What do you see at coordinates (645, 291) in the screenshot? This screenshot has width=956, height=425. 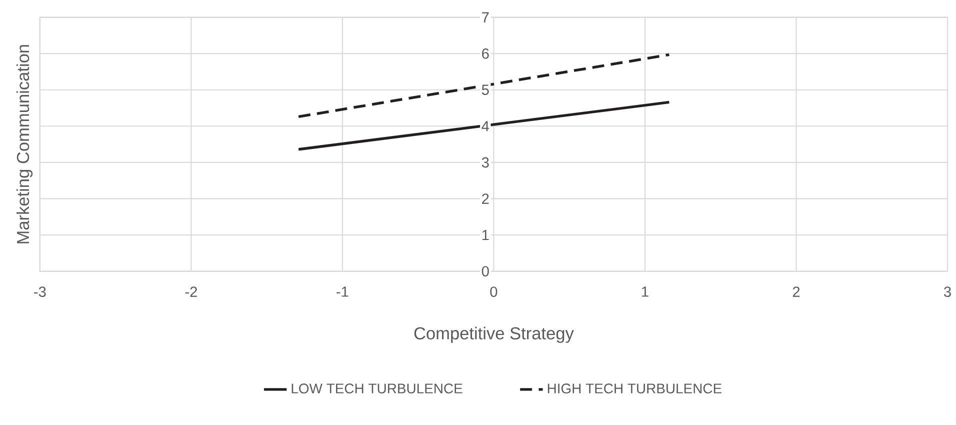 I see `x-tick-label: 1` at bounding box center [645, 291].